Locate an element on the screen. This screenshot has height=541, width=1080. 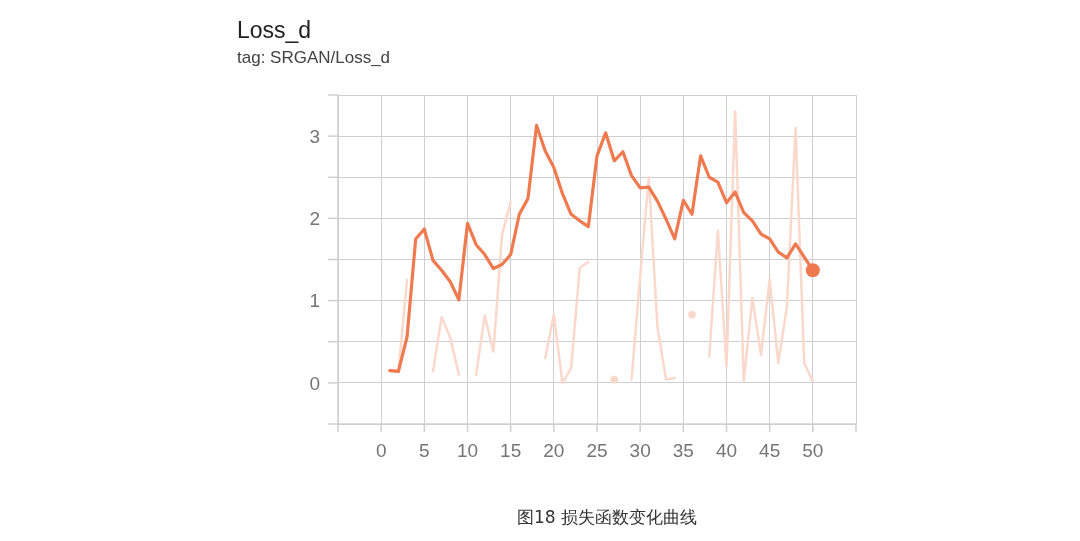
x-tick-label: 0 is located at coordinates (381, 451).